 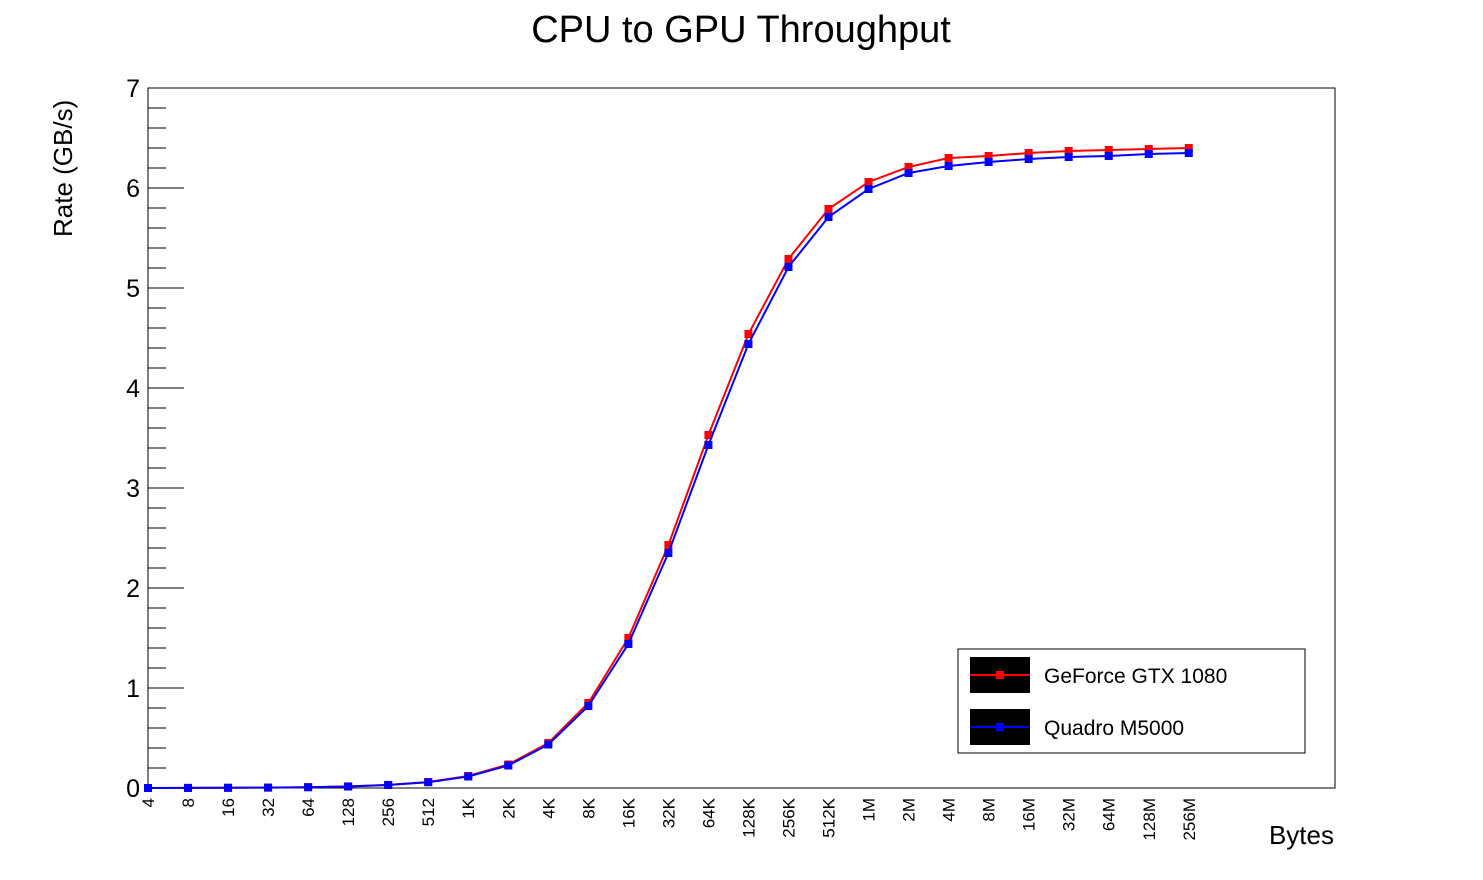 What do you see at coordinates (133, 189) in the screenshot?
I see `y-tick-label: 6` at bounding box center [133, 189].